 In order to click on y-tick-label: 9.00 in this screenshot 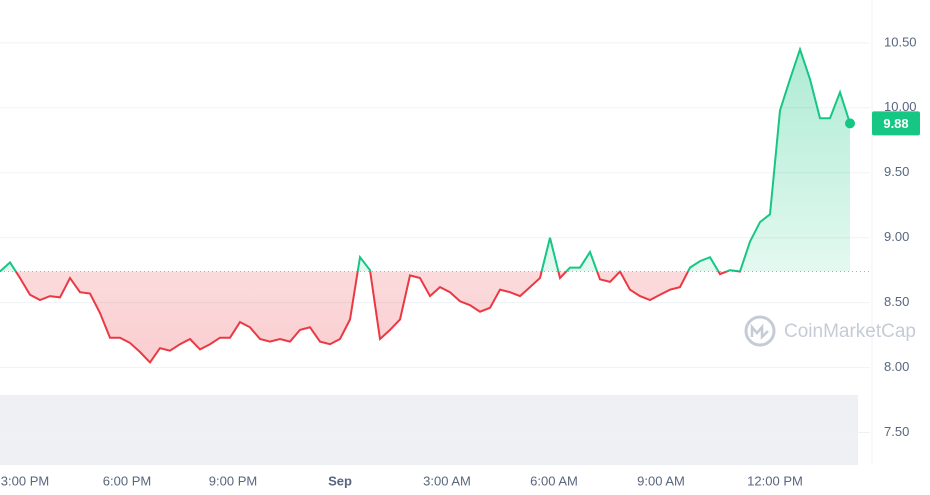, I will do `click(896, 236)`.